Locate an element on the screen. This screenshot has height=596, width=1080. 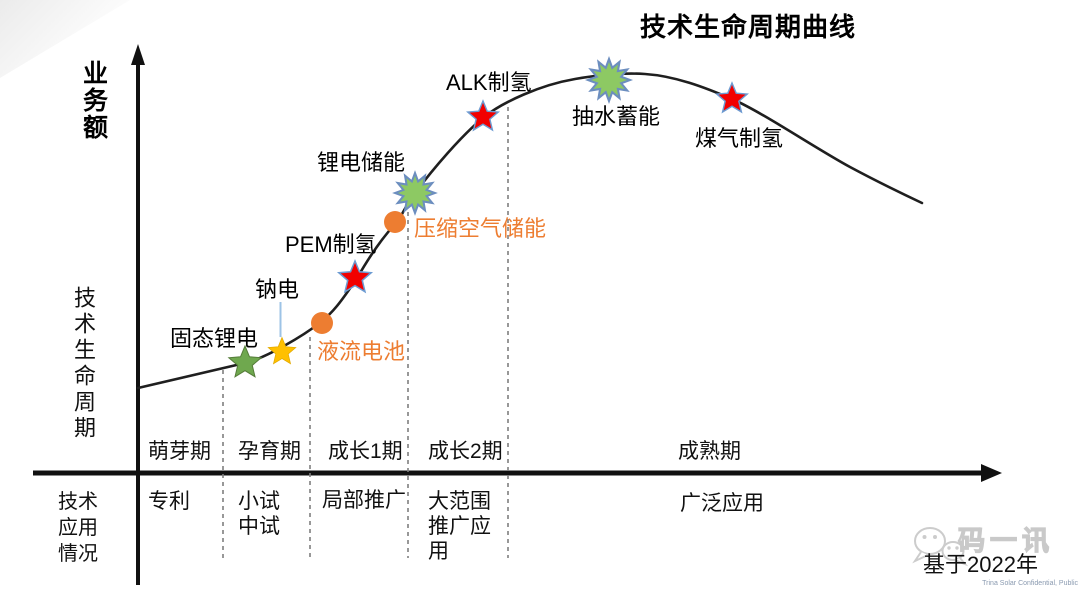
wechat-bubbles-icon is located at coordinates (940, 547).